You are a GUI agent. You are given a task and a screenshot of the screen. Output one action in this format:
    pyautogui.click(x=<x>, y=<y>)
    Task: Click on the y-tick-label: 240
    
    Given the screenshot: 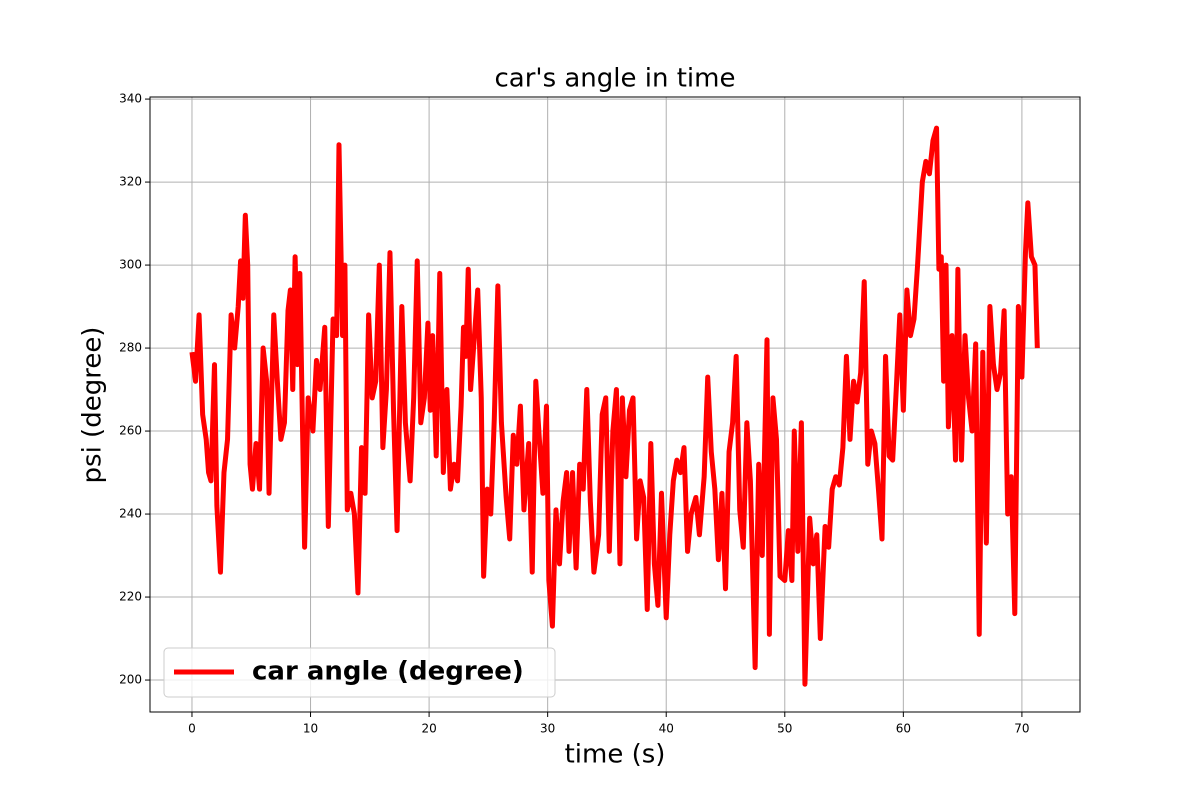 What is the action you would take?
    pyautogui.click(x=130, y=514)
    